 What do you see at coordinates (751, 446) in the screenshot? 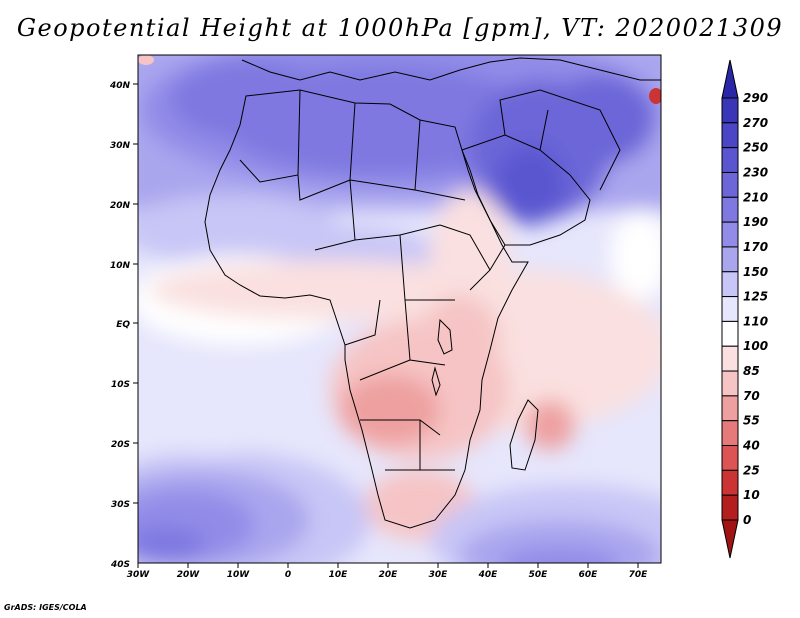
I see `colorbar-label: 40` at bounding box center [751, 446].